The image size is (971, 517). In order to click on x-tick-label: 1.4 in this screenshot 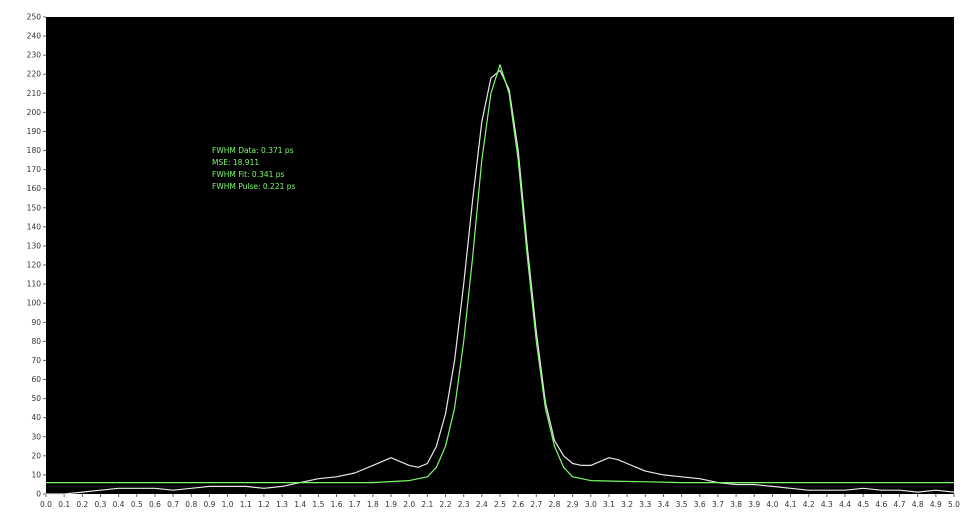, I will do `click(300, 504)`.